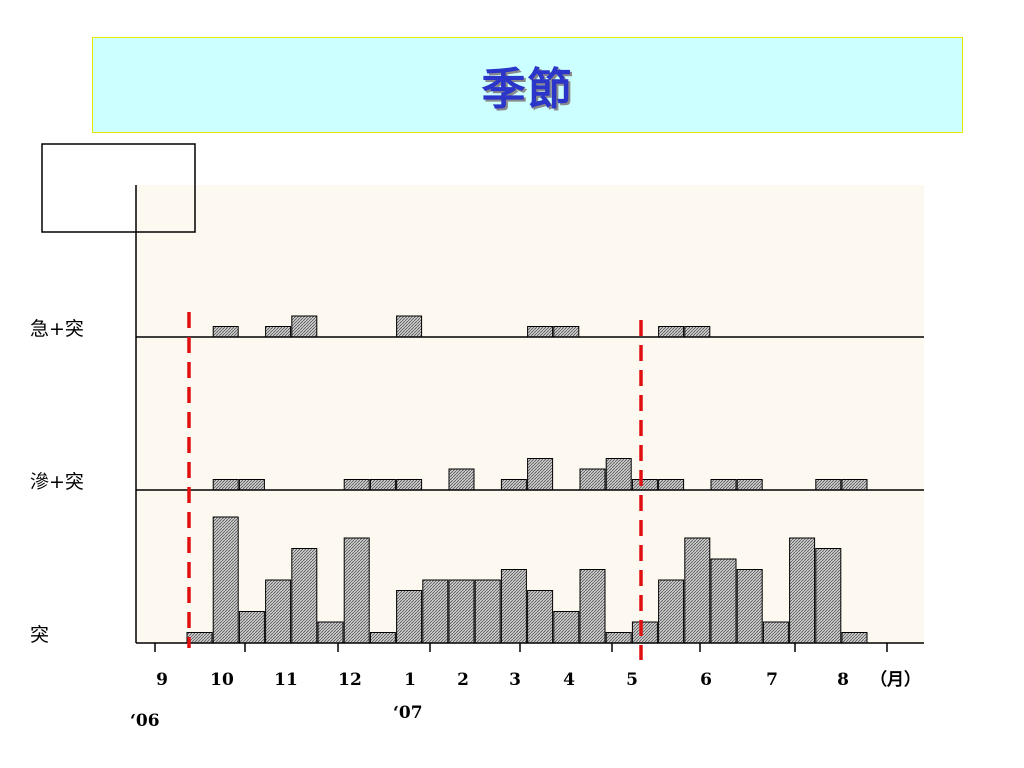  I want to click on panel-label: 突, so click(39, 635).